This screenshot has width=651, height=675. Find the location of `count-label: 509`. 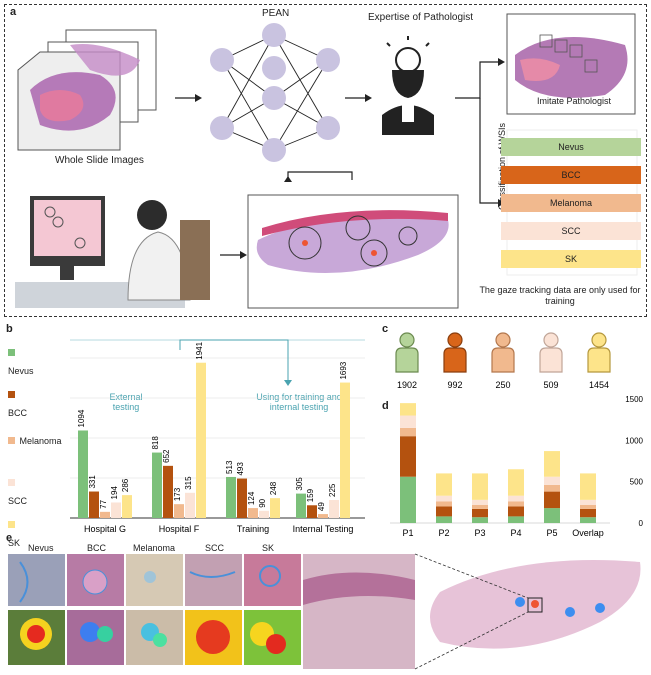

count-label: 509 is located at coordinates (550, 385).